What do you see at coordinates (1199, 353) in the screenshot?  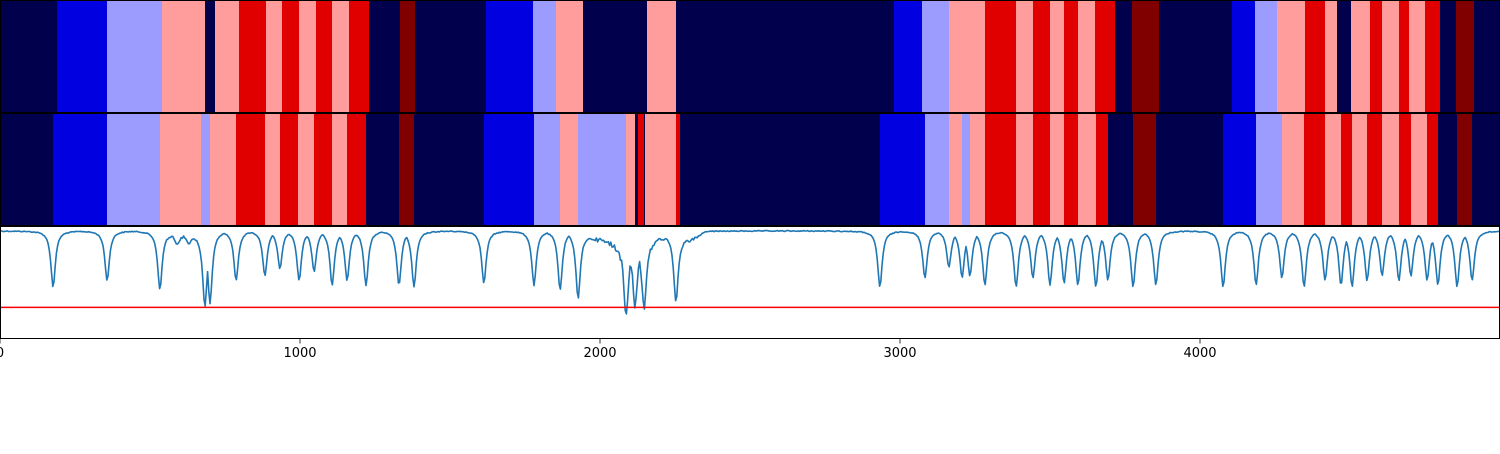 I see `x-tick-label: 4000` at bounding box center [1199, 353].